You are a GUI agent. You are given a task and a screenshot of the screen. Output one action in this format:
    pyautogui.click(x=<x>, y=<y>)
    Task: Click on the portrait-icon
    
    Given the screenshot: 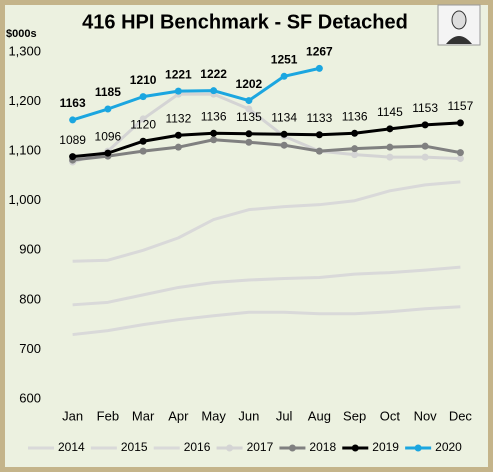 What is the action you would take?
    pyautogui.click(x=459, y=25)
    